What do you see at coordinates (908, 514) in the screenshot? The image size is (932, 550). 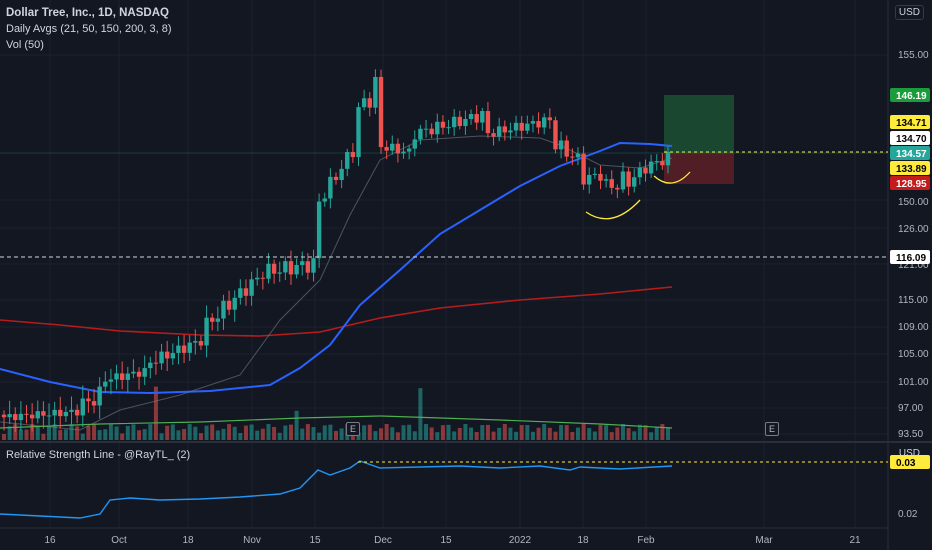 I see `rsl-axis-label: 0.02` at bounding box center [908, 514].